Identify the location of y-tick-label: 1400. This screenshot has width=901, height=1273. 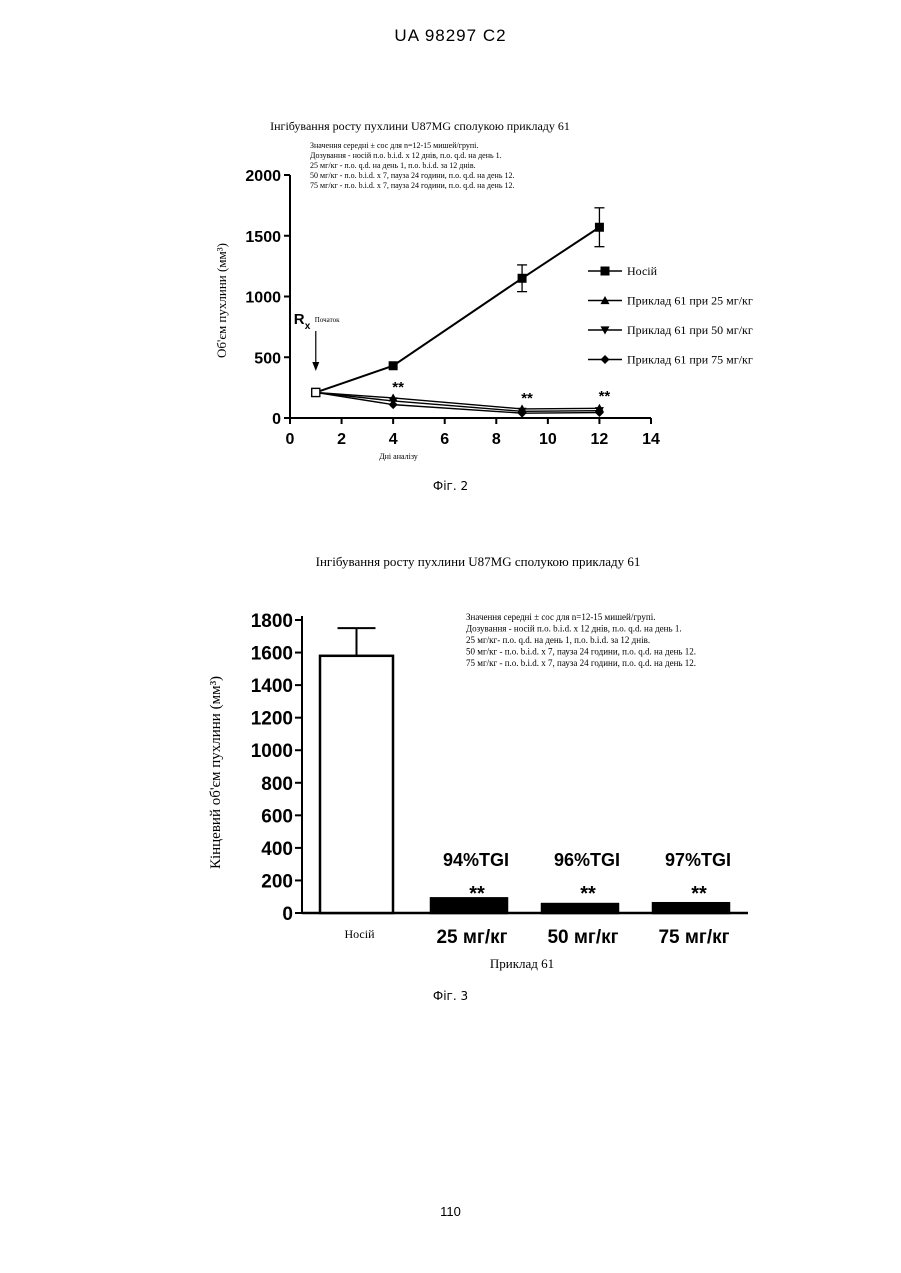
(272, 686).